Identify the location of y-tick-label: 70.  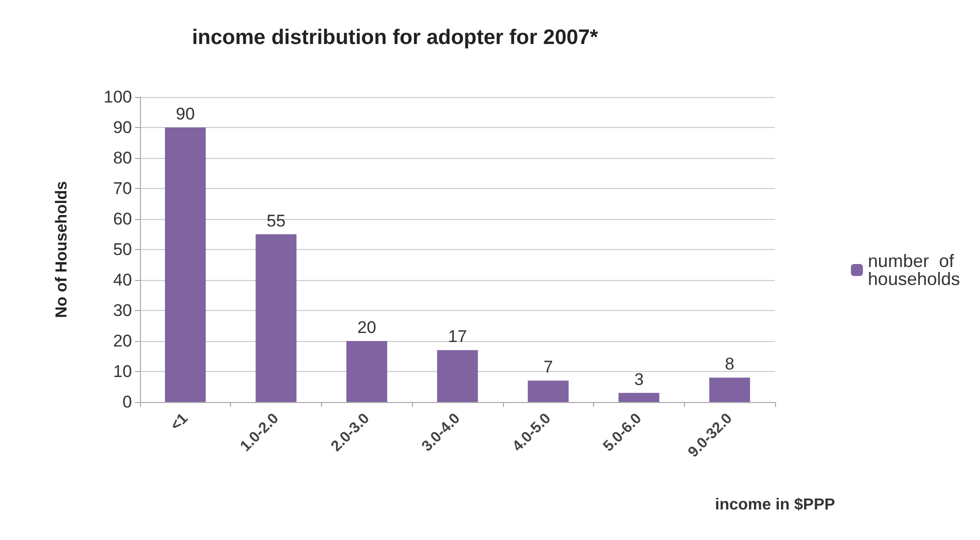
(122, 188).